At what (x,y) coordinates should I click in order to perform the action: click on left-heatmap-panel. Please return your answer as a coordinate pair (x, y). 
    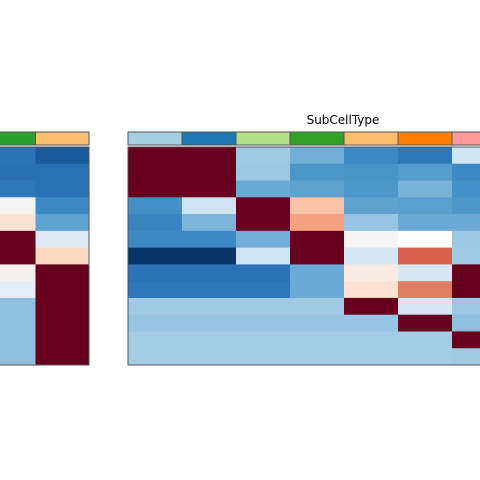
    Looking at the image, I should click on (45, 248).